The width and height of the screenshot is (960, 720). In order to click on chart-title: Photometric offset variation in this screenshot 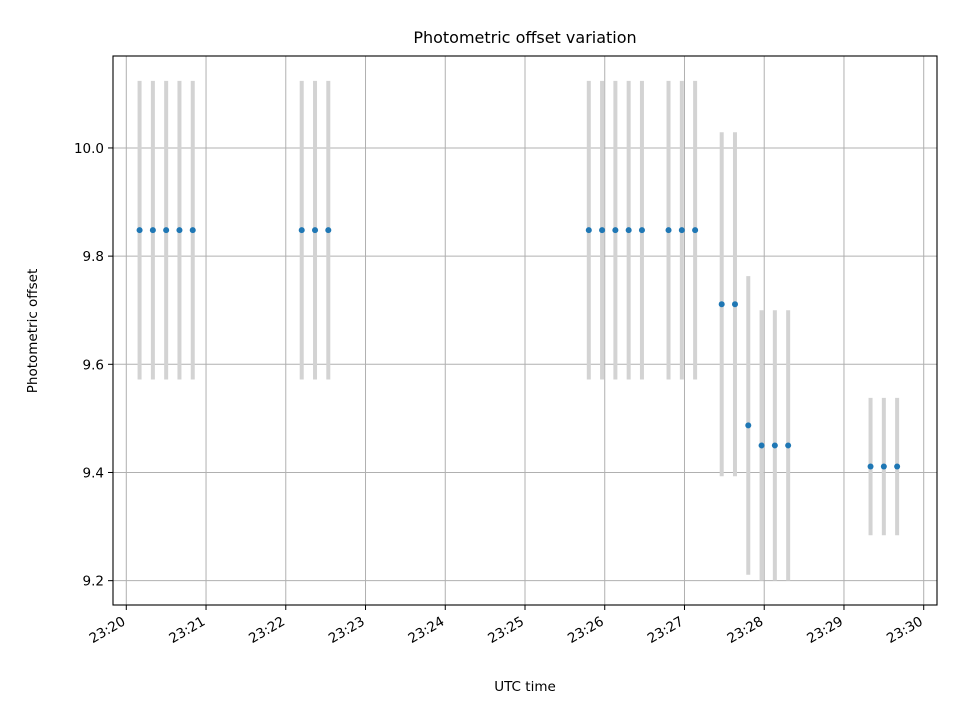, I will do `click(524, 37)`.